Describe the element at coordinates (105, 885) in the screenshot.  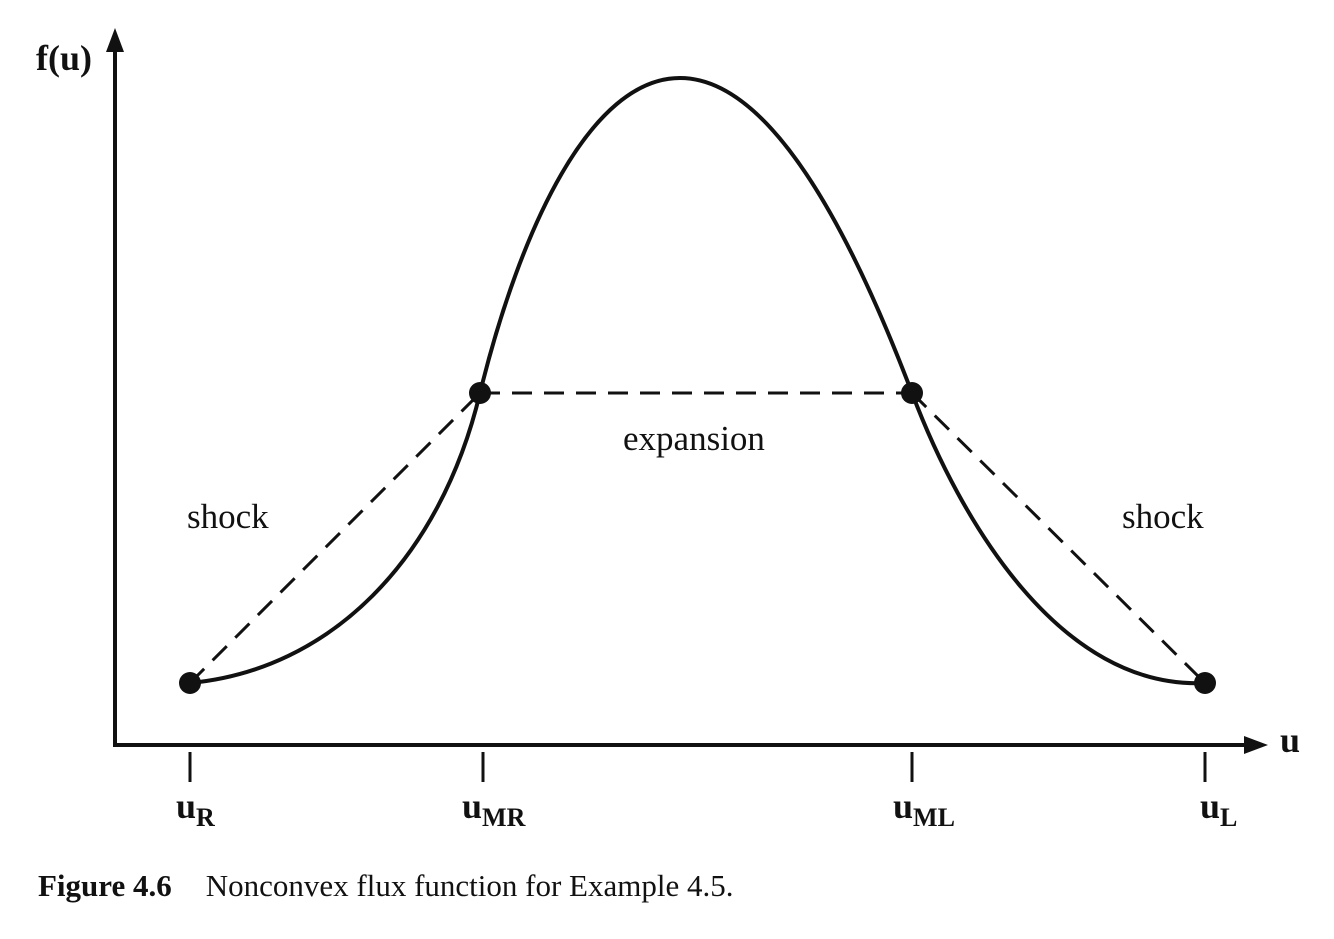
I see `caption-number: Figure 4.6` at that location.